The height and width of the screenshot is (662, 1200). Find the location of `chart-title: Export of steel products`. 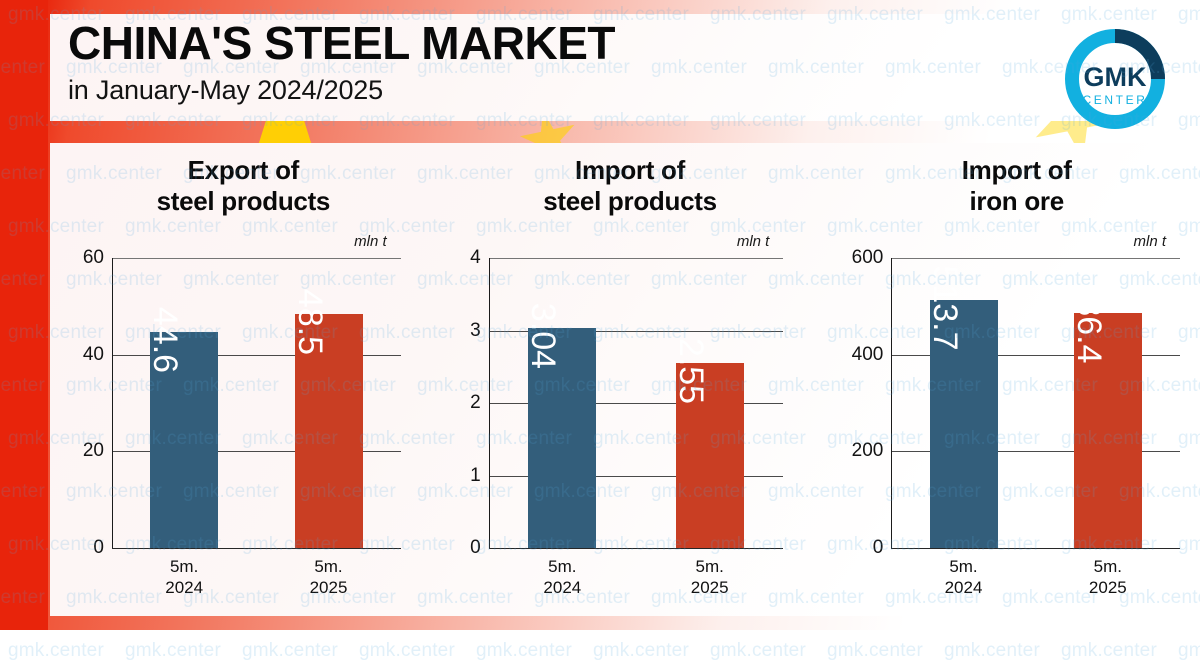

chart-title: Export of steel products is located at coordinates (243, 185).